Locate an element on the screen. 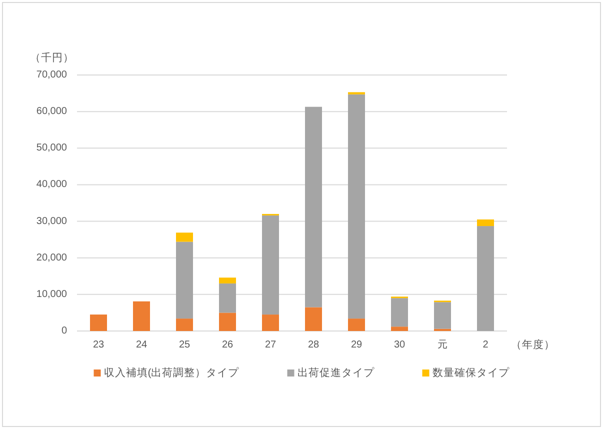 The width and height of the screenshot is (603, 429). legend-label: 出荷促進タイプ is located at coordinates (335, 373).